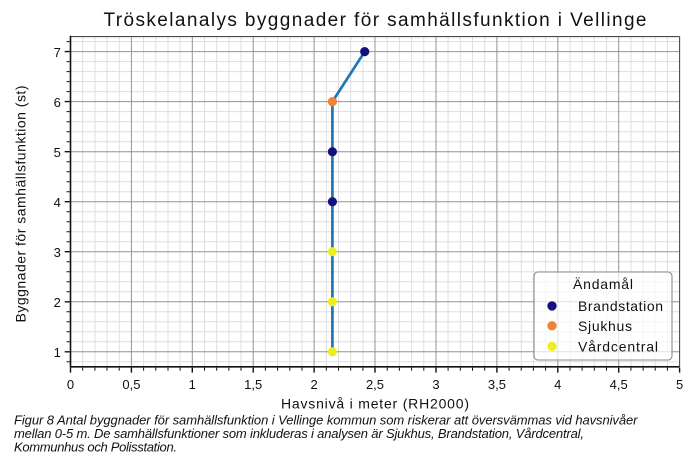 The image size is (700, 459). I want to click on svg-text: Havsnivå i meter (RH2000), so click(375, 404).